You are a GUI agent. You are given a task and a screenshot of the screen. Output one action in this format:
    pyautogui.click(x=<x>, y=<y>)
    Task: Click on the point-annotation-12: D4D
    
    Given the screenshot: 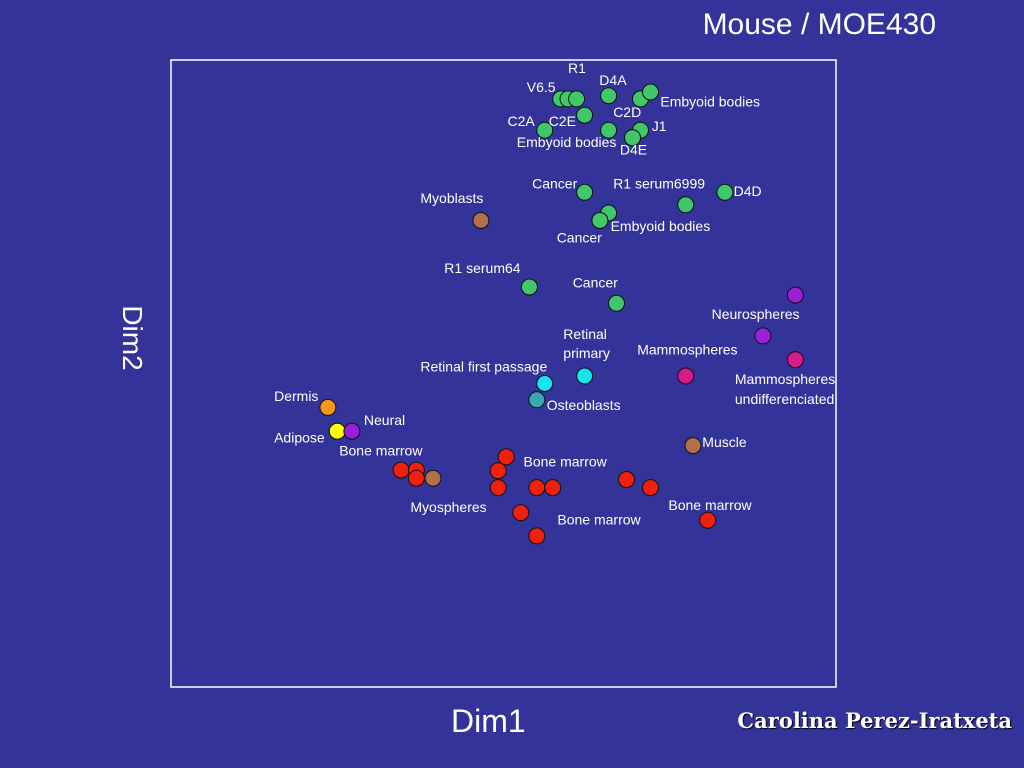 What is the action you would take?
    pyautogui.click(x=748, y=191)
    